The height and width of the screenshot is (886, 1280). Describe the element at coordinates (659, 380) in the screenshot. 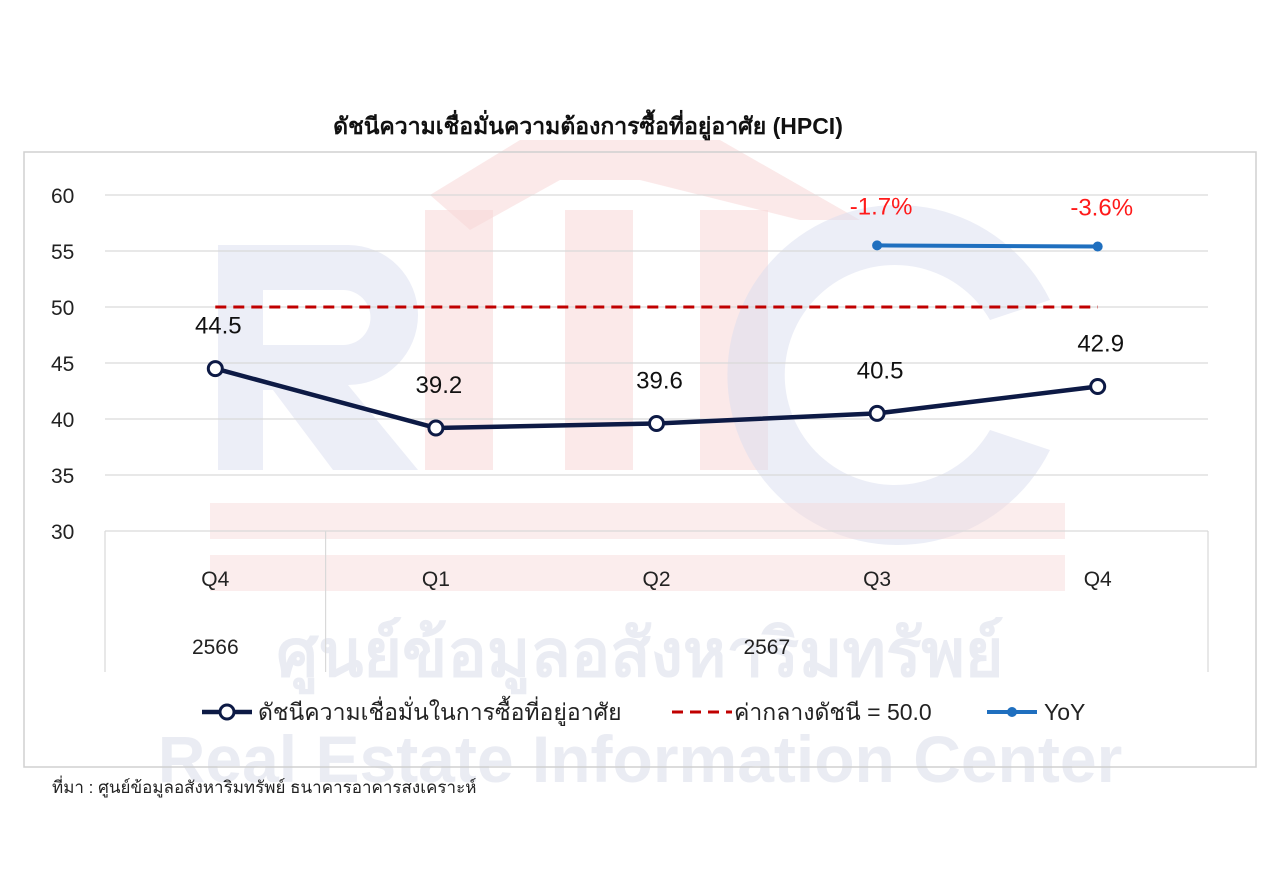

I see `index-data-label: 39.6` at that location.